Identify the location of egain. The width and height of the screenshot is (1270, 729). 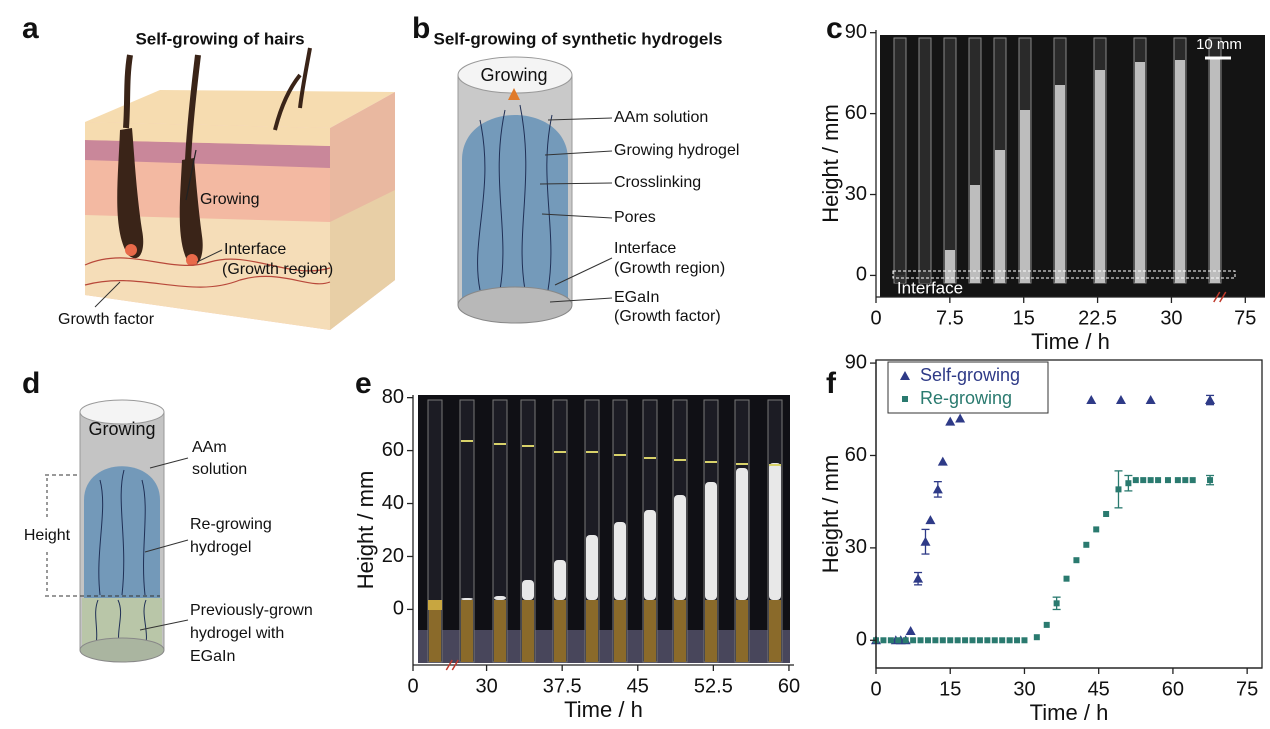
(680, 631).